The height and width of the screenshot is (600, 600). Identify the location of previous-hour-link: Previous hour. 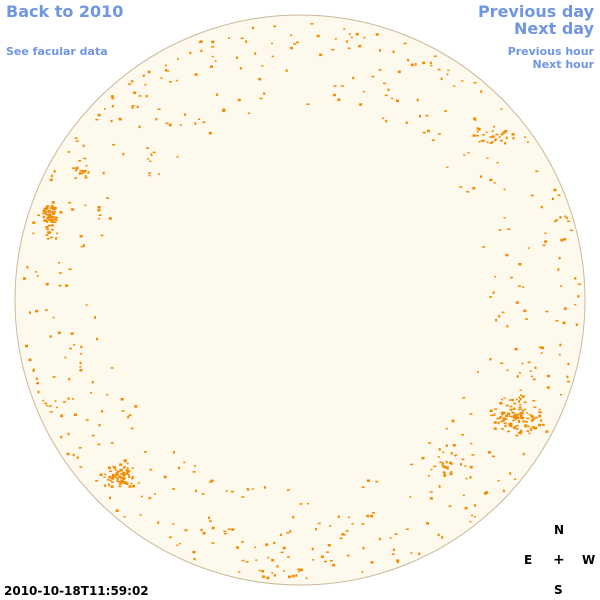
(550, 51).